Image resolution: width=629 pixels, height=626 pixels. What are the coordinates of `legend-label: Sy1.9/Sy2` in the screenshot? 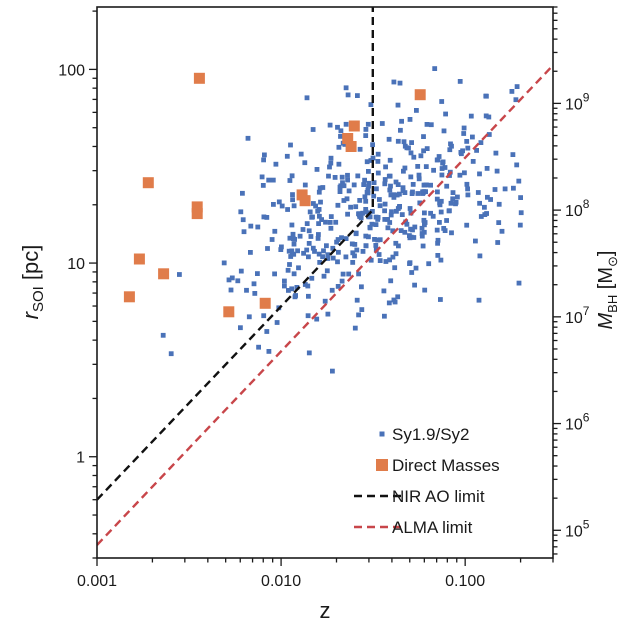 It's located at (431, 434).